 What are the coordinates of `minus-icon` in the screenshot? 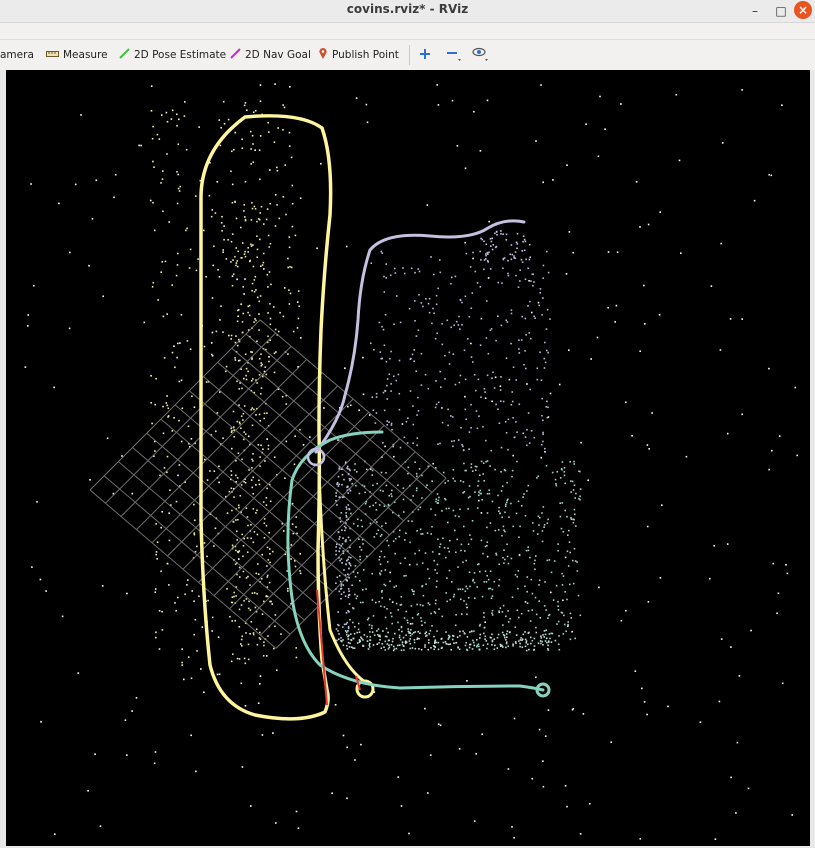 It's located at (454, 55).